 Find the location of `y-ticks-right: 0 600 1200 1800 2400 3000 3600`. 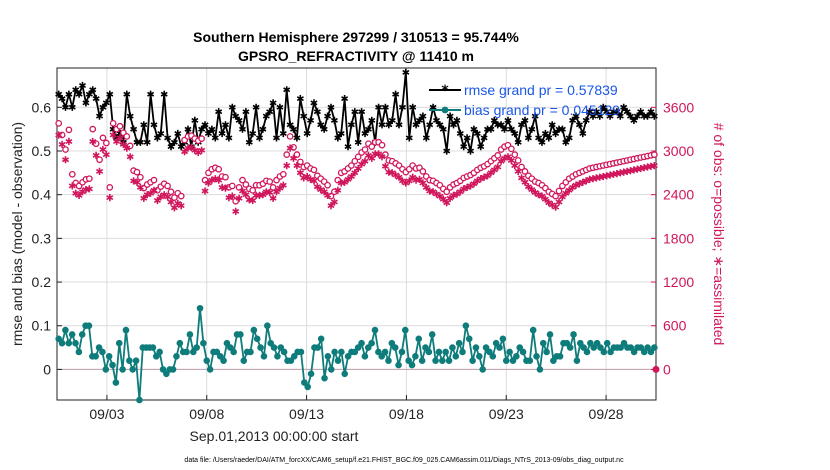

y-ticks-right: 0 600 1200 1800 2400 3000 3600 is located at coordinates (672, 238).